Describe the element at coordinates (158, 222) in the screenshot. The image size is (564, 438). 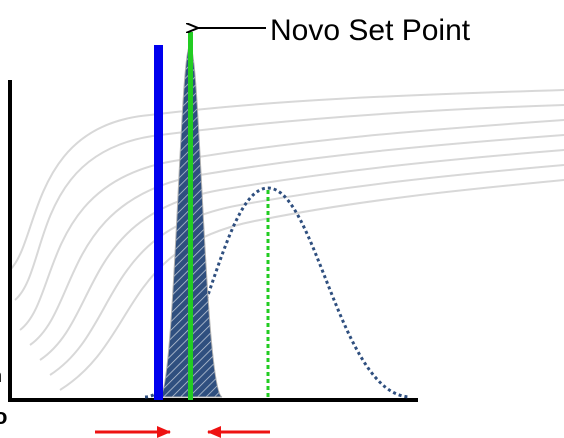
I see `limit-line` at that location.